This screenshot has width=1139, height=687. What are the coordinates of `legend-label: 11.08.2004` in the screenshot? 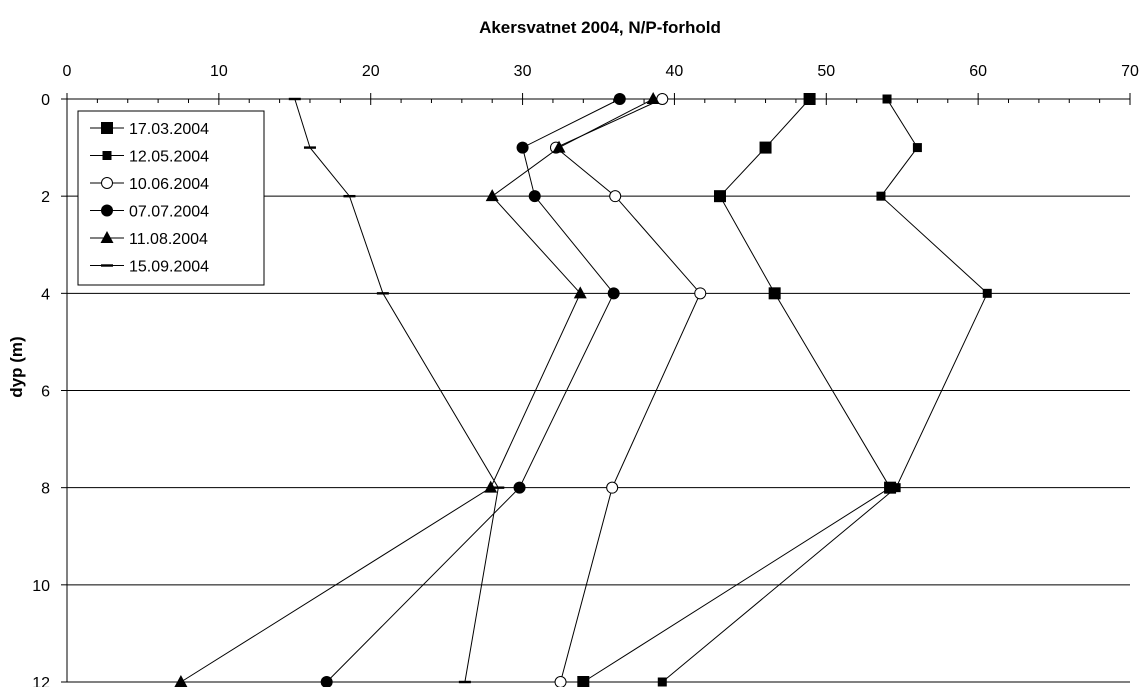 It's located at (168, 239).